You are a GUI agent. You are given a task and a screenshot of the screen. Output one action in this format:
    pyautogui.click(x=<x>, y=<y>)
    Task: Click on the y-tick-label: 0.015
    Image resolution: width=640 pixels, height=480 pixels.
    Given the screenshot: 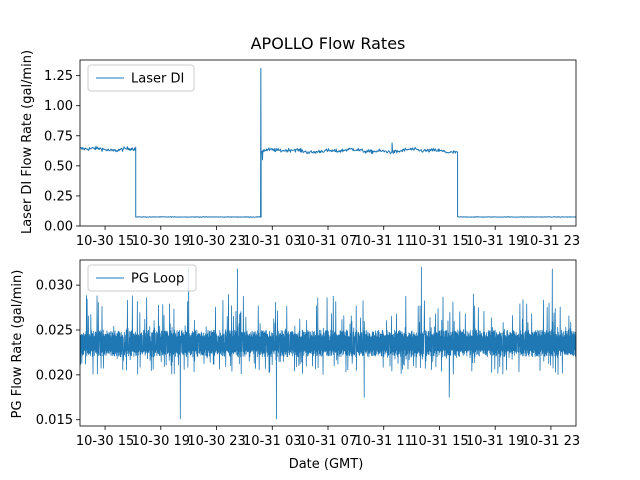 What is the action you would take?
    pyautogui.click(x=54, y=420)
    